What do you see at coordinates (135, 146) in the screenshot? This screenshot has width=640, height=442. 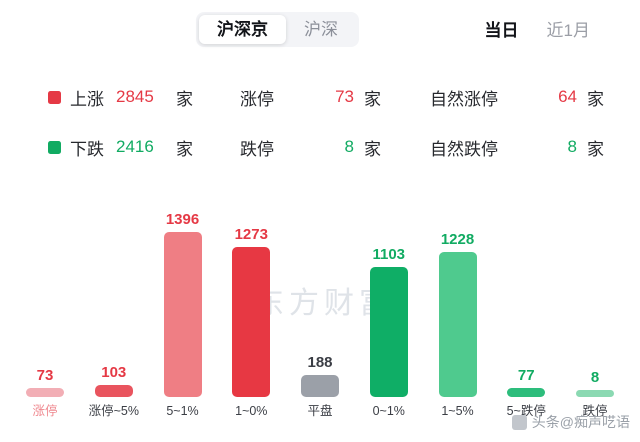 I see `down-count: 2416` at bounding box center [135, 146].